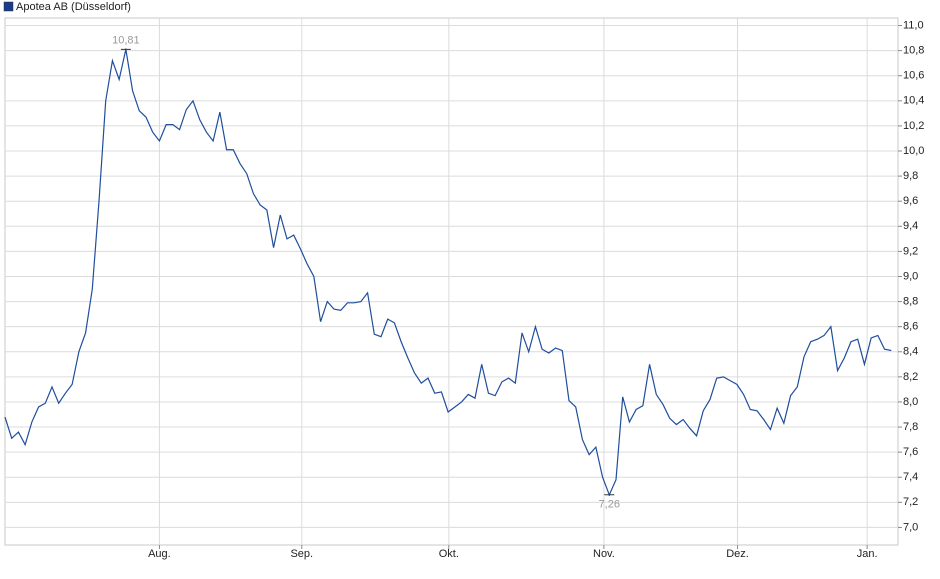 Image resolution: width=940 pixels, height=579 pixels. What do you see at coordinates (910, 427) in the screenshot?
I see `y-tick-label: 7,8` at bounding box center [910, 427].